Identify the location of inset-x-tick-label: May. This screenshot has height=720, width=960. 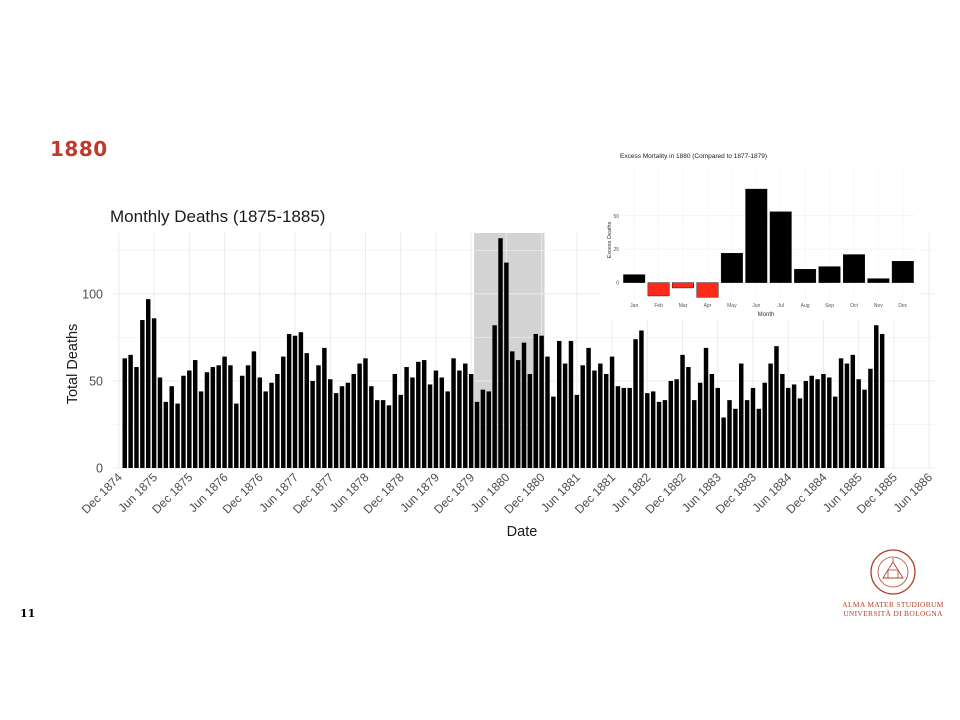
(732, 306).